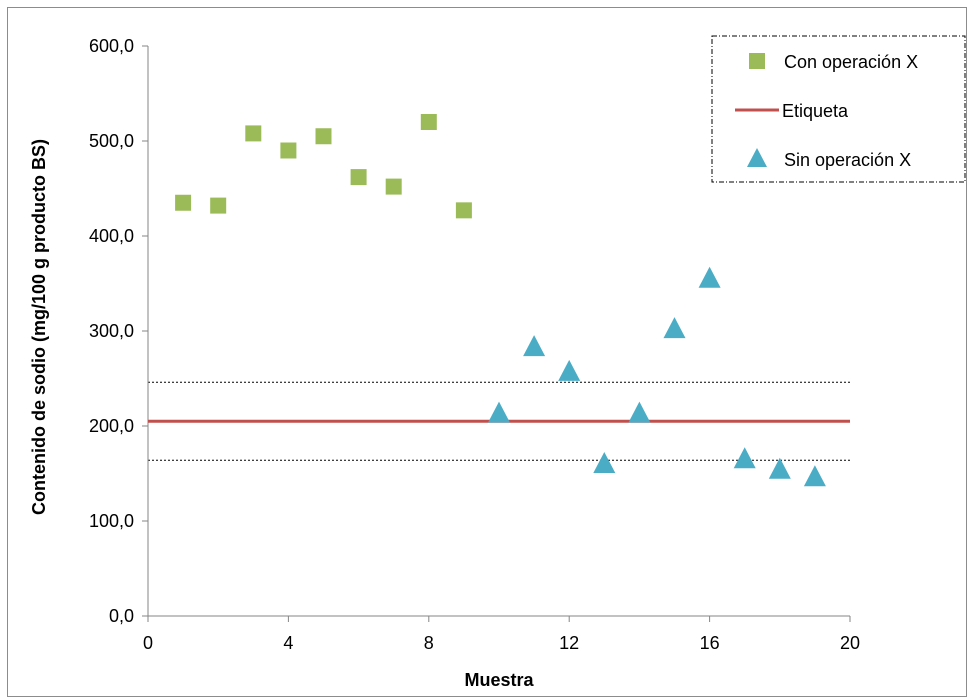  What do you see at coordinates (111, 236) in the screenshot?
I see `y-tick-label: 400,0` at bounding box center [111, 236].